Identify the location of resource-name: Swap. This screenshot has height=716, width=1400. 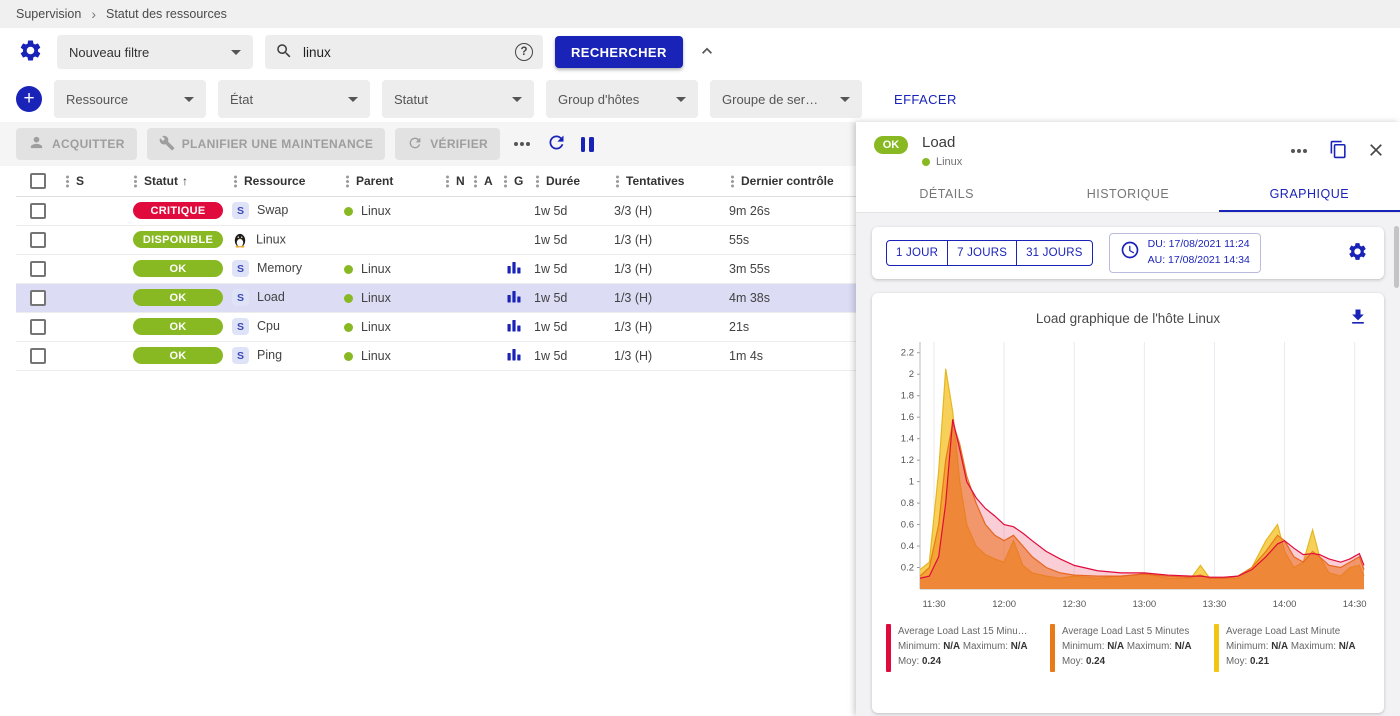
(273, 209).